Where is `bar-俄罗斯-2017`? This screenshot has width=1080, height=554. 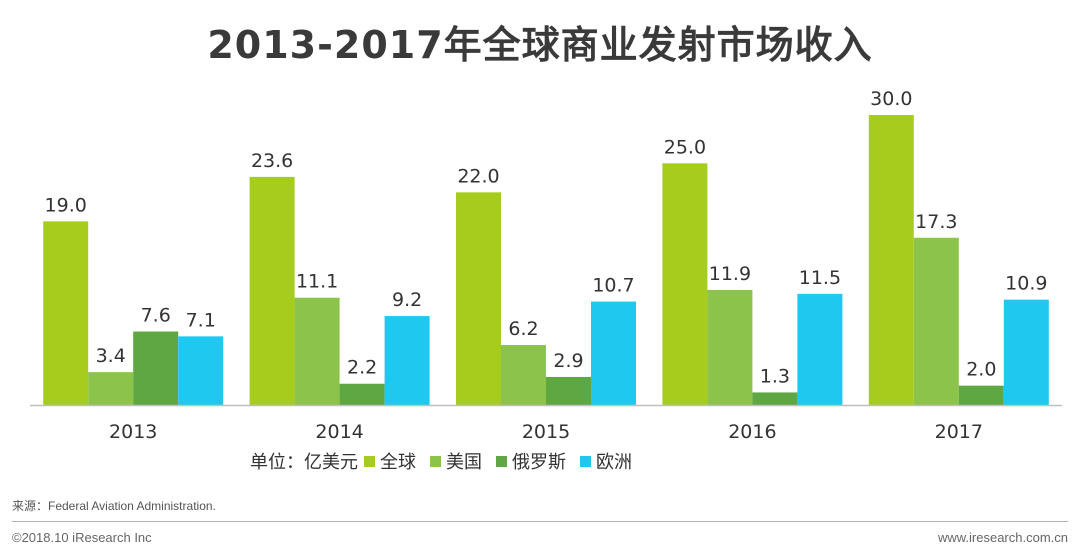 bar-俄罗斯-2017 is located at coordinates (981, 395).